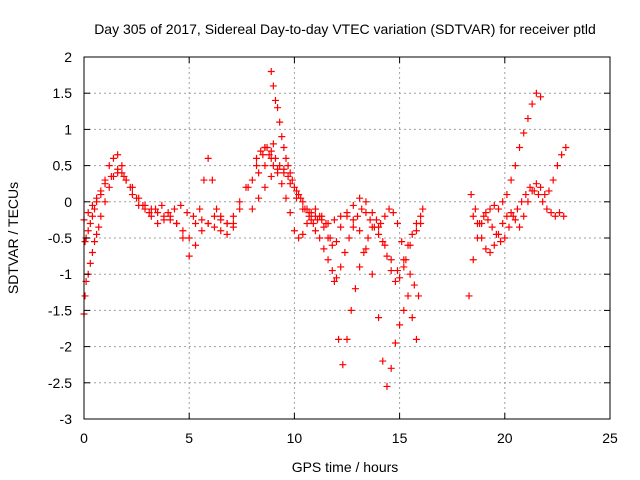 Image resolution: width=640 pixels, height=480 pixels. What do you see at coordinates (66, 274) in the screenshot?
I see `y-tick-label: -1` at bounding box center [66, 274].